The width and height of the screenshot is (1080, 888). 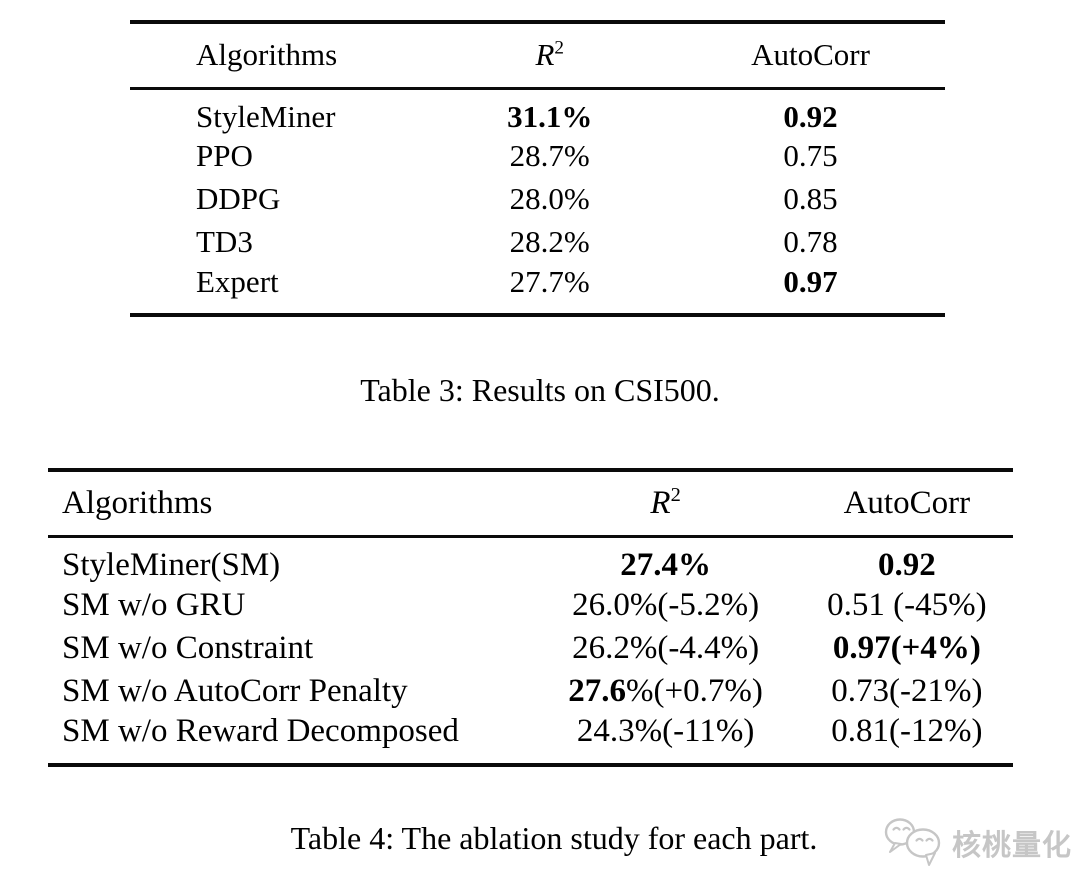 What do you see at coordinates (694, 690) in the screenshot?
I see `cell-text: %(+0.7%)` at bounding box center [694, 690].